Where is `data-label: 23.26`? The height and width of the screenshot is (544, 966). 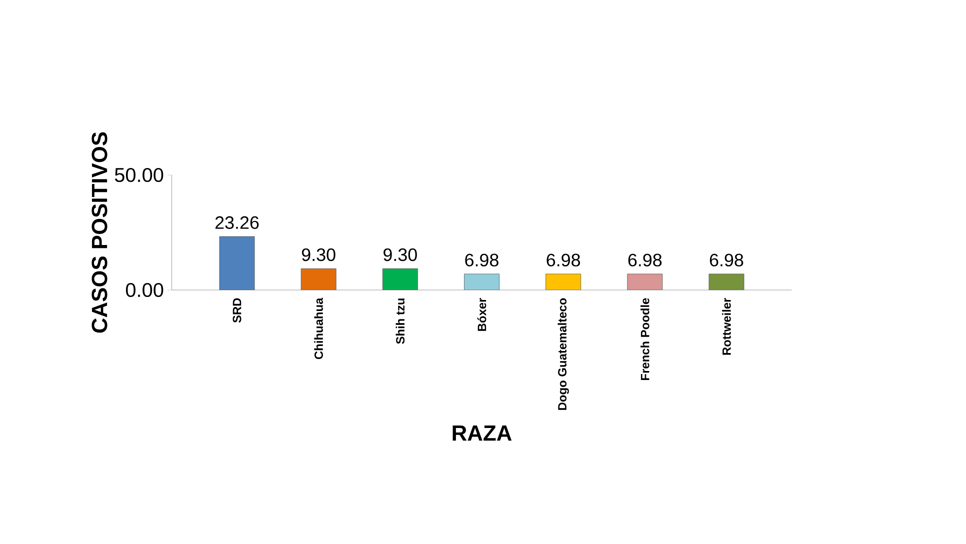 data-label: 23.26 is located at coordinates (237, 222).